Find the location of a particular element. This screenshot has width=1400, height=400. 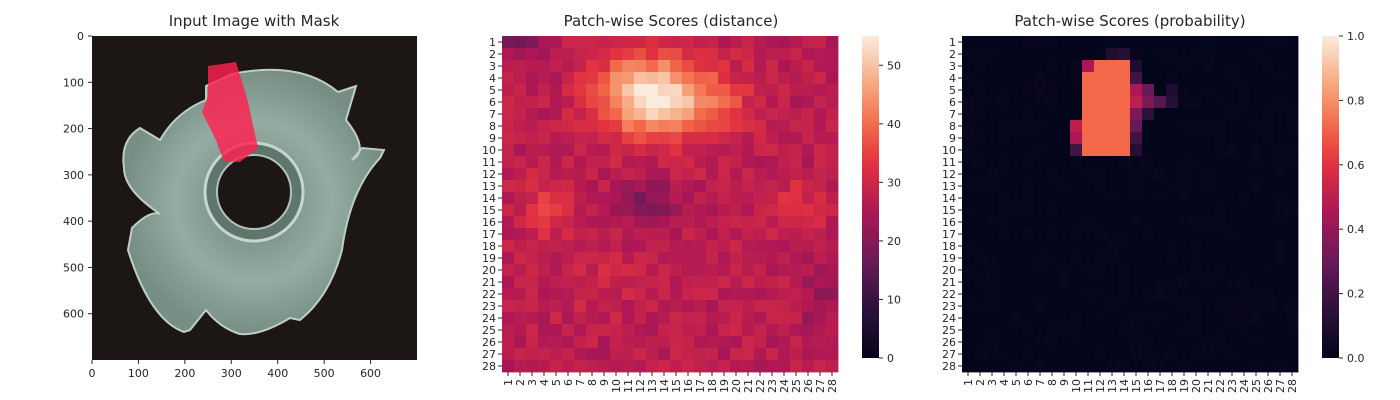

col-tick-label: 27 is located at coordinates (820, 386).